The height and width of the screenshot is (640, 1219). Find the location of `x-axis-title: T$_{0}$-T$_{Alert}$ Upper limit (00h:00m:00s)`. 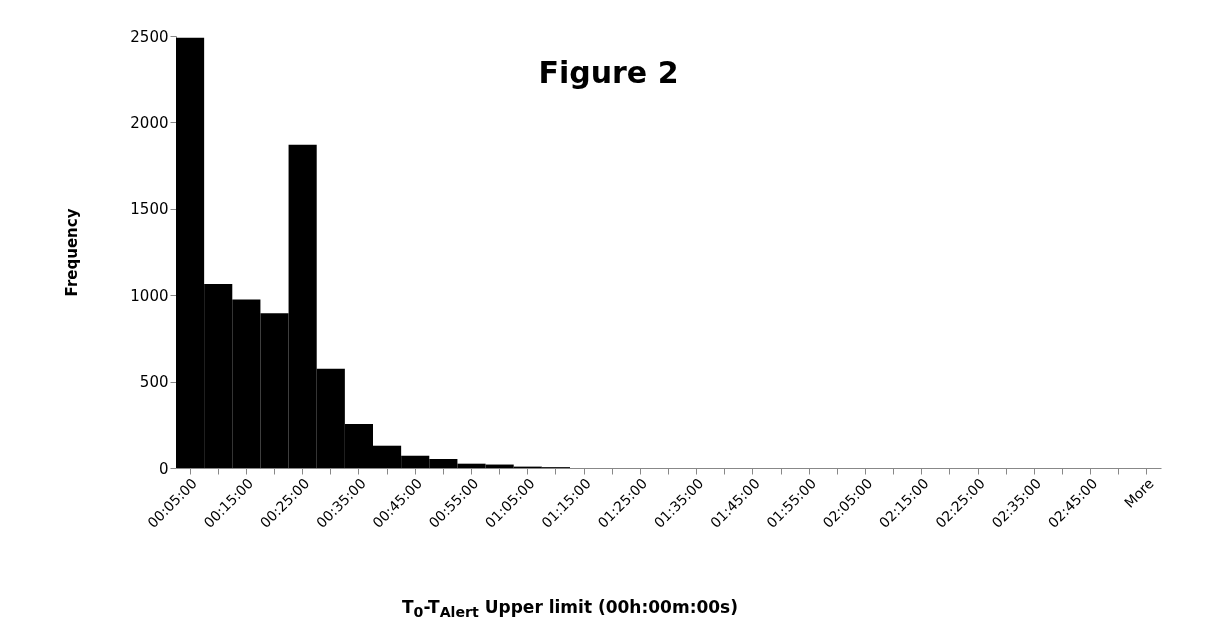

x-axis-title: T$_{0}$-T$_{Alert}$ Upper limit (00h:00m:00s) is located at coordinates (570, 609).